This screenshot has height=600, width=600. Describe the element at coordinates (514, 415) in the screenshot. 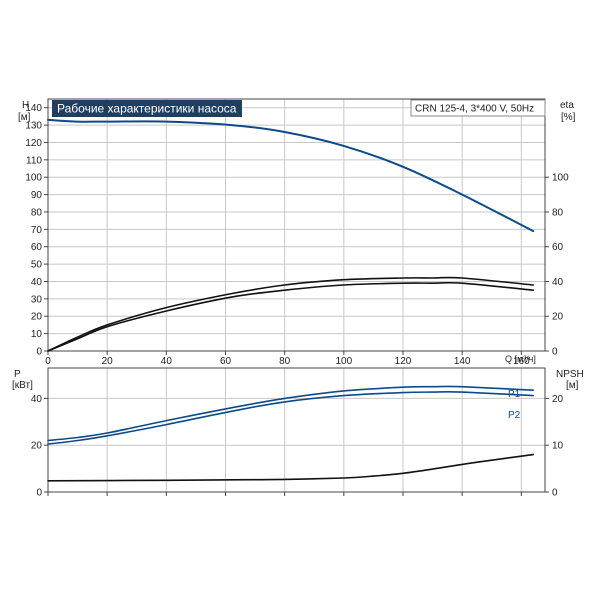

I see `series-label-p2: P2` at that location.